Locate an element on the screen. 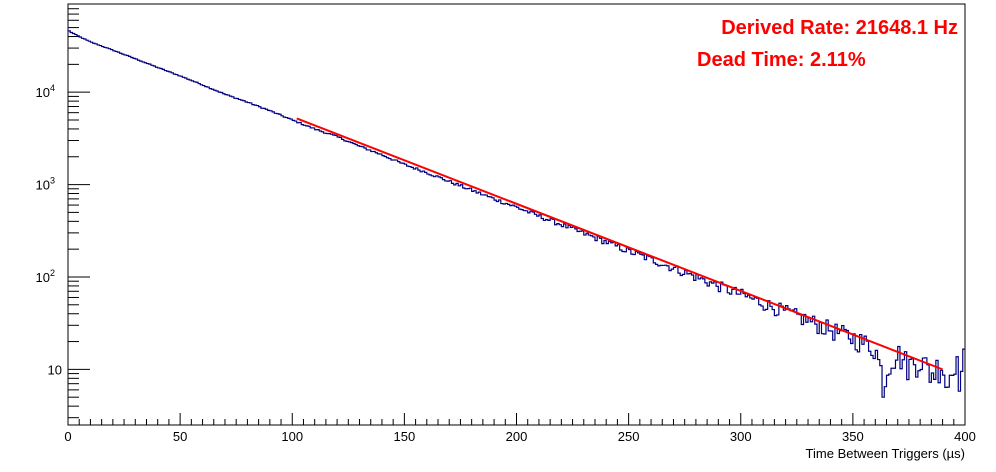 Image resolution: width=996 pixels, height=472 pixels. dead-time-label: Dead Time: 2.11% is located at coordinates (781, 60).